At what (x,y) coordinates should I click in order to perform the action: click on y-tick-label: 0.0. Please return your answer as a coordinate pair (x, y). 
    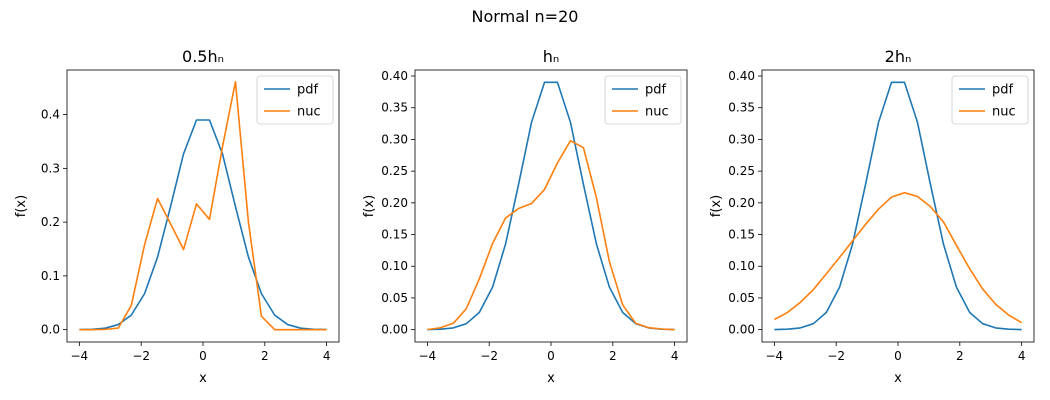
    Looking at the image, I should click on (50, 330).